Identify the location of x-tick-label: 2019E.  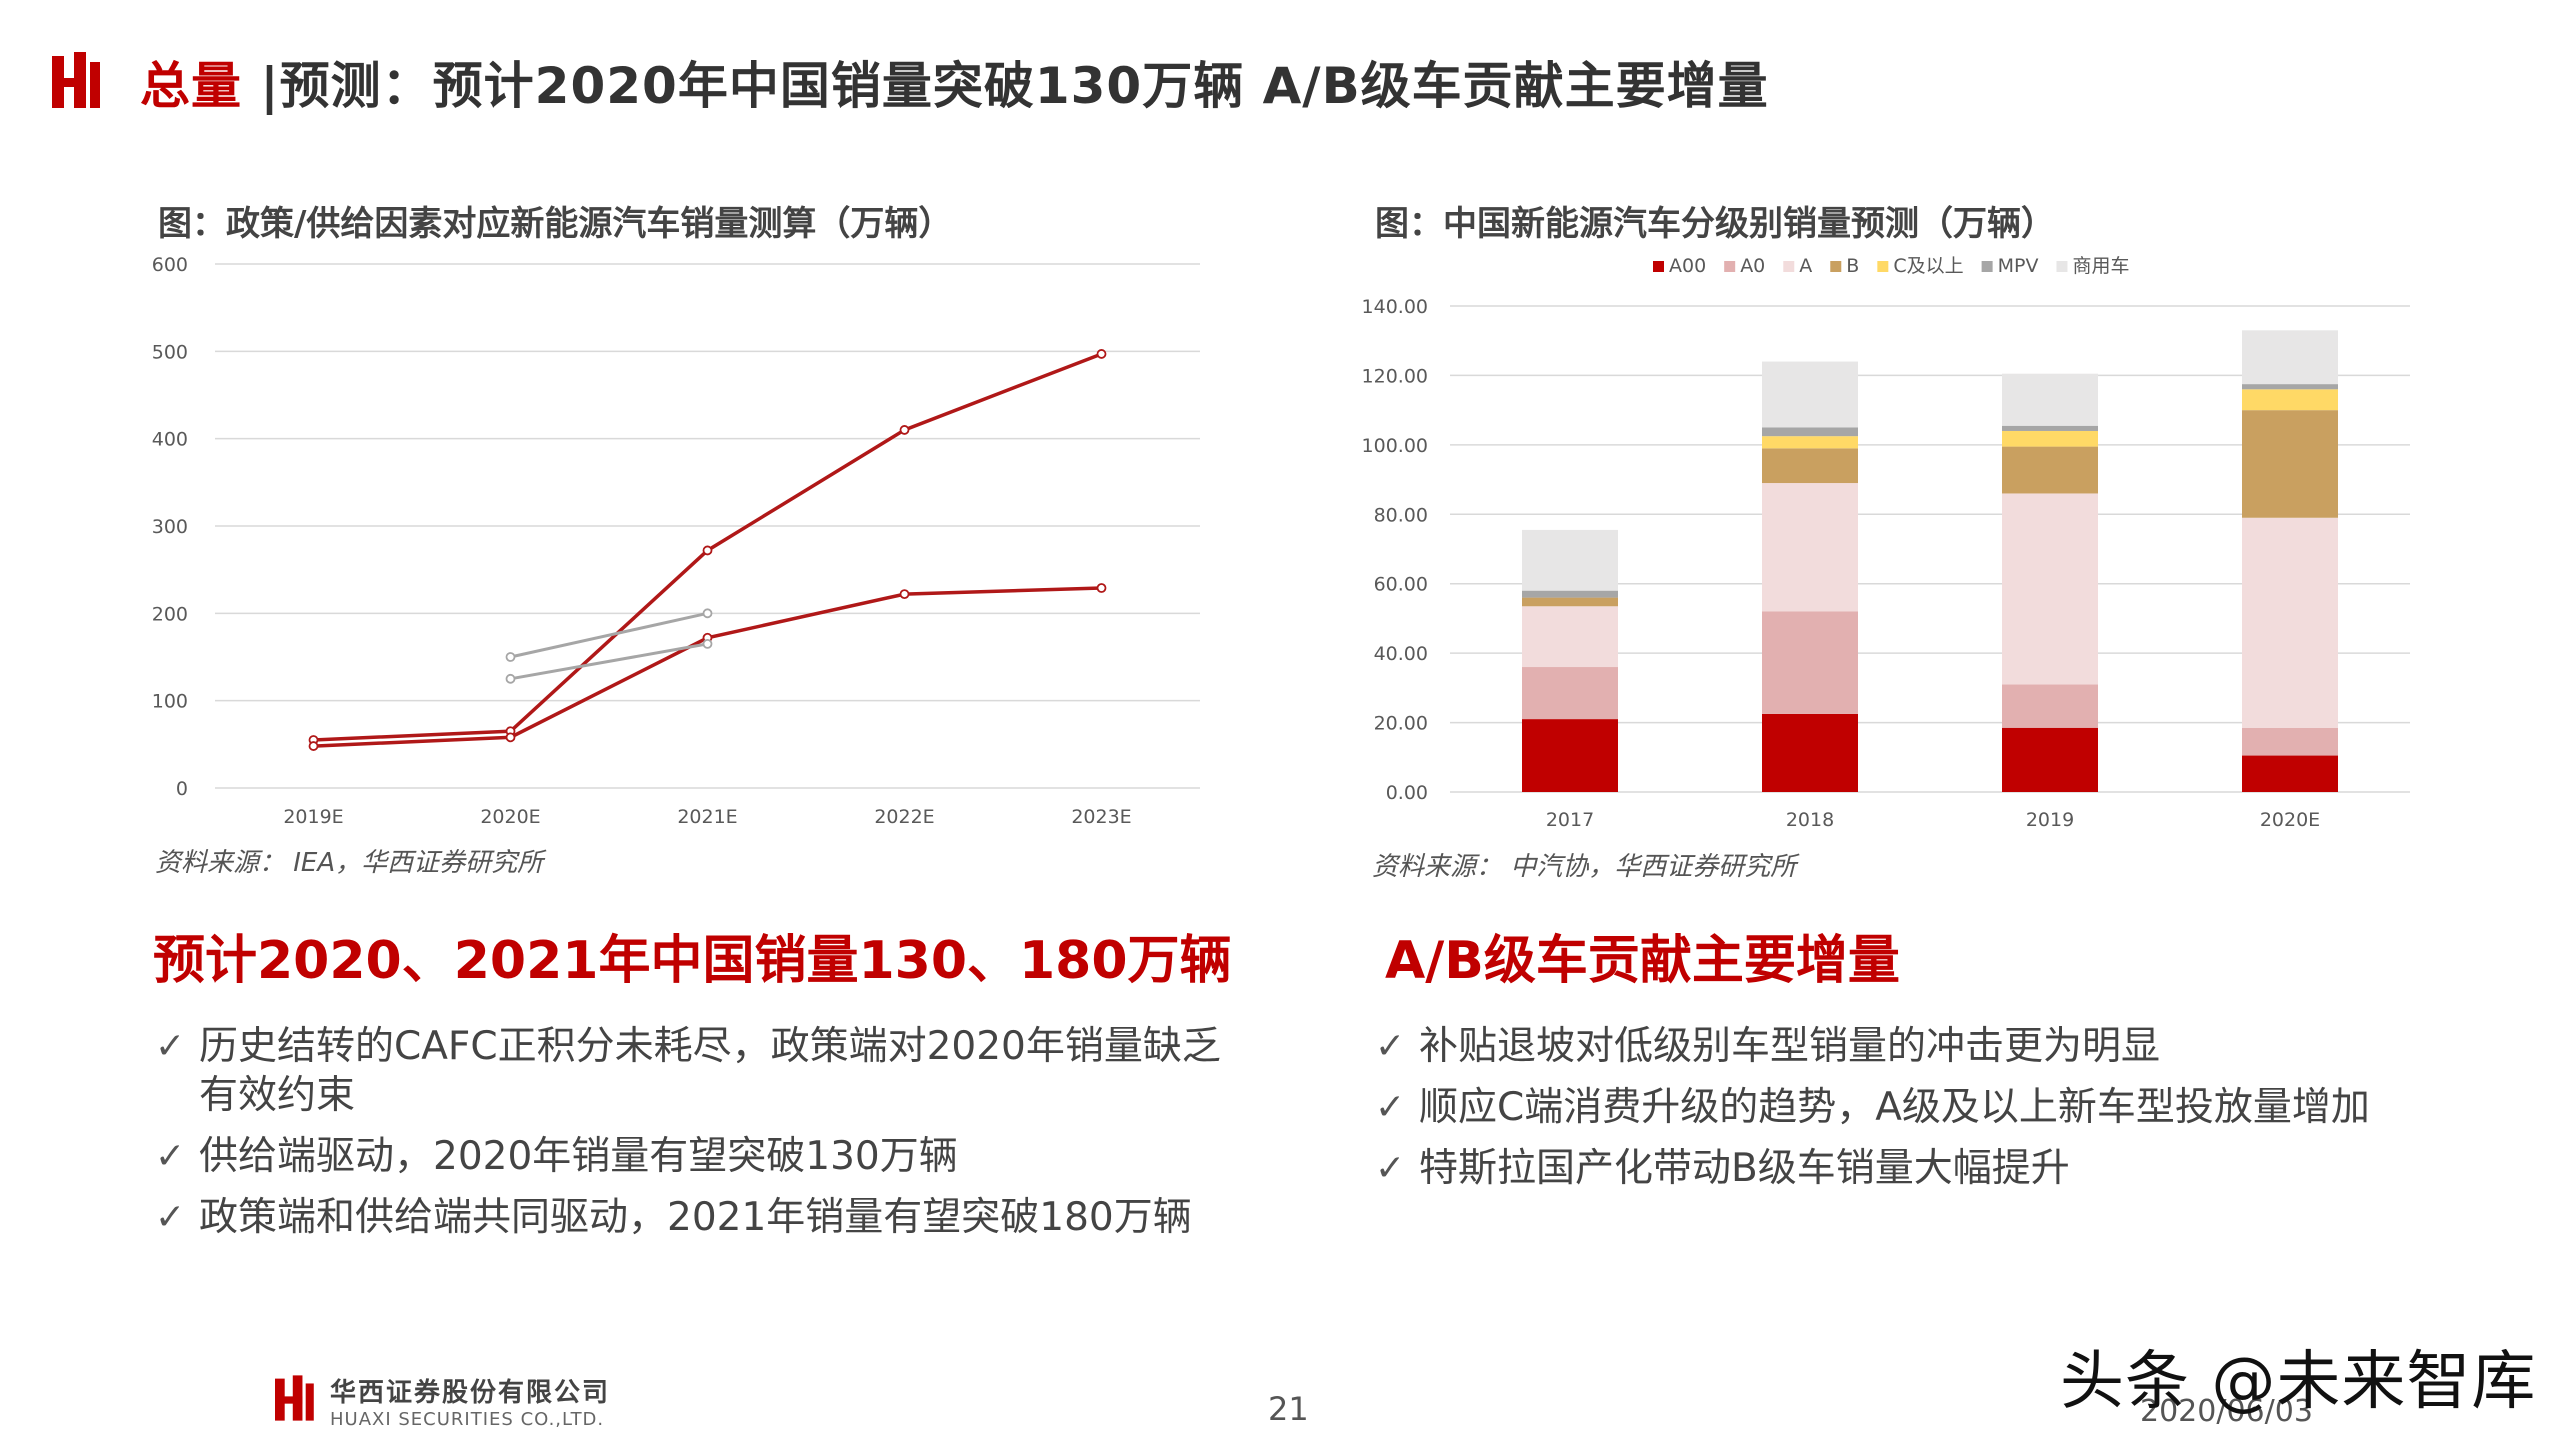
(313, 817).